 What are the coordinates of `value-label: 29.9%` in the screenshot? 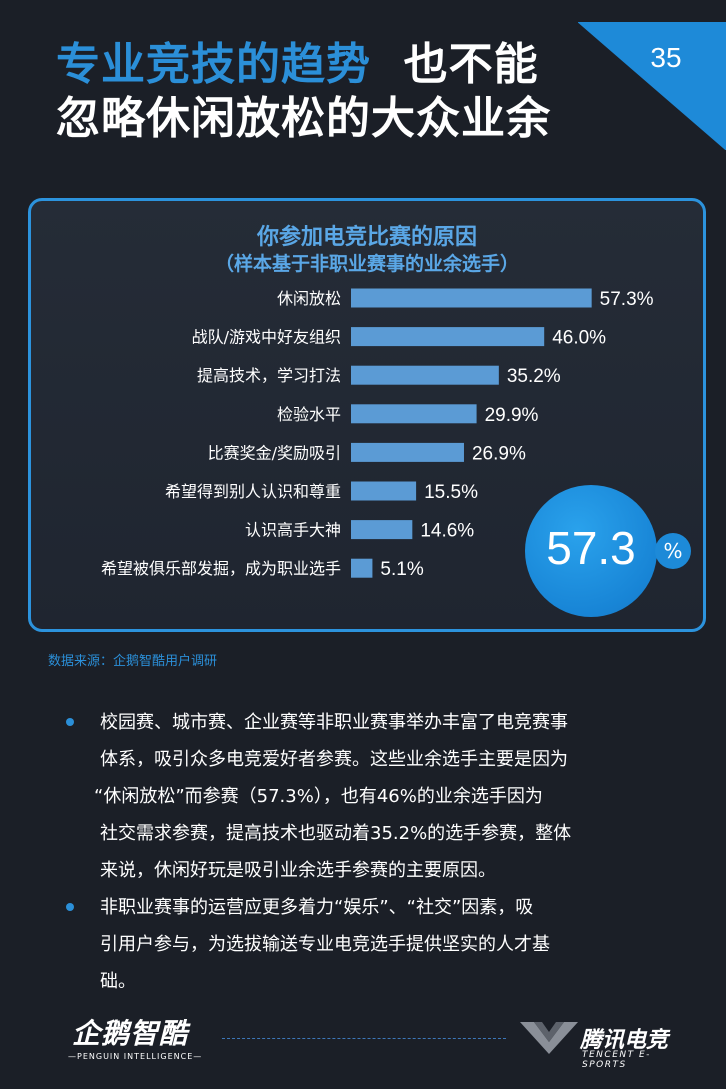 It's located at (512, 415).